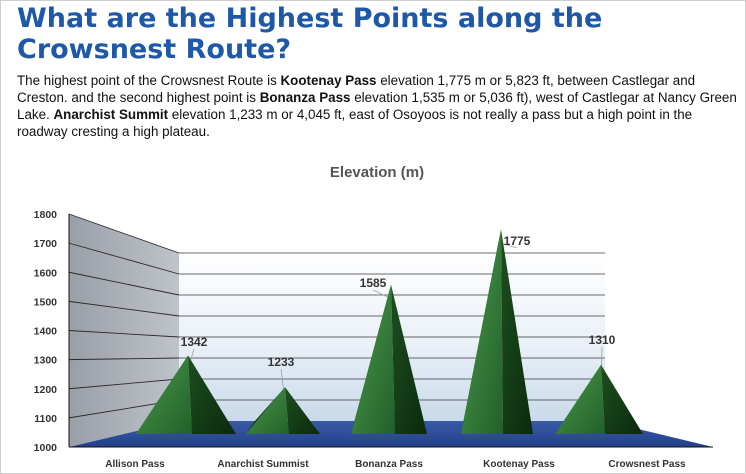 The width and height of the screenshot is (746, 474). What do you see at coordinates (46, 273) in the screenshot?
I see `y-tick-label: 1600` at bounding box center [46, 273].